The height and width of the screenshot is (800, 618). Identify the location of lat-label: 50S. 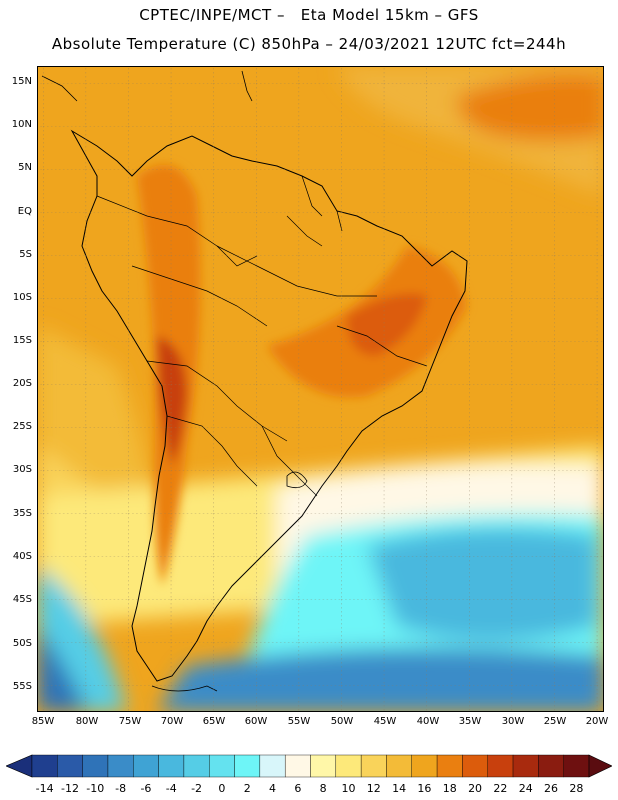
(16, 643).